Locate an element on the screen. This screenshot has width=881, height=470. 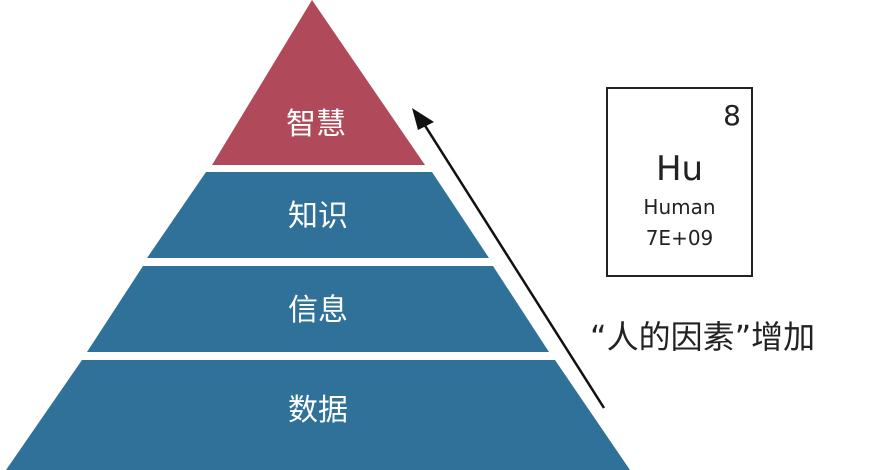
increase-arrow-head is located at coordinates (423, 119).